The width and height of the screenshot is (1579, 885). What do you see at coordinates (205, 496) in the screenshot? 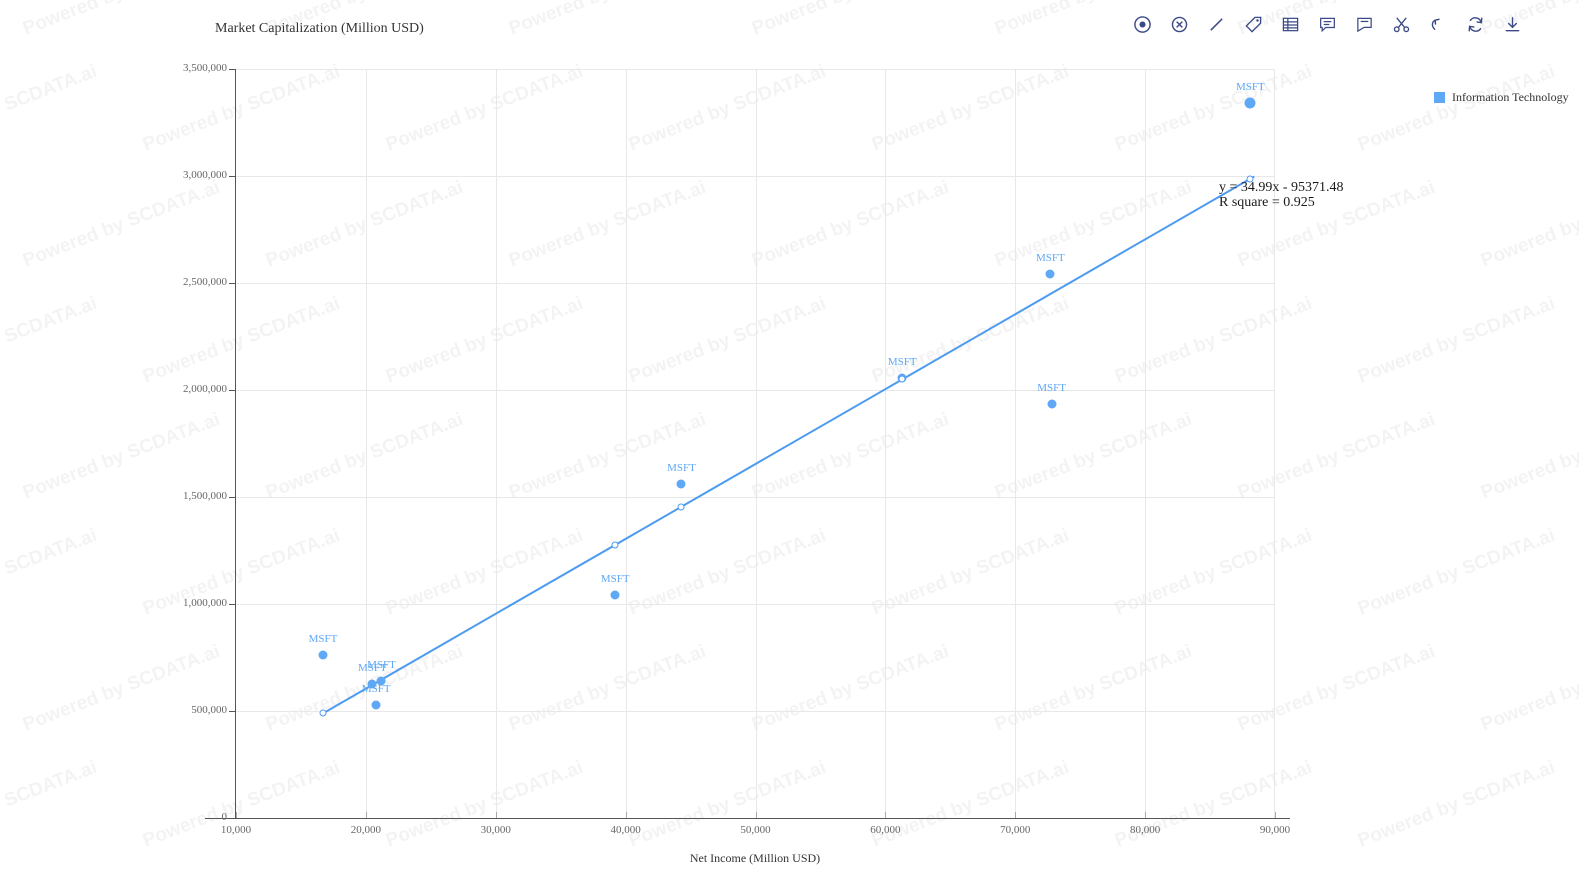
I see `y-tick-label: 1,500,000` at bounding box center [205, 496].